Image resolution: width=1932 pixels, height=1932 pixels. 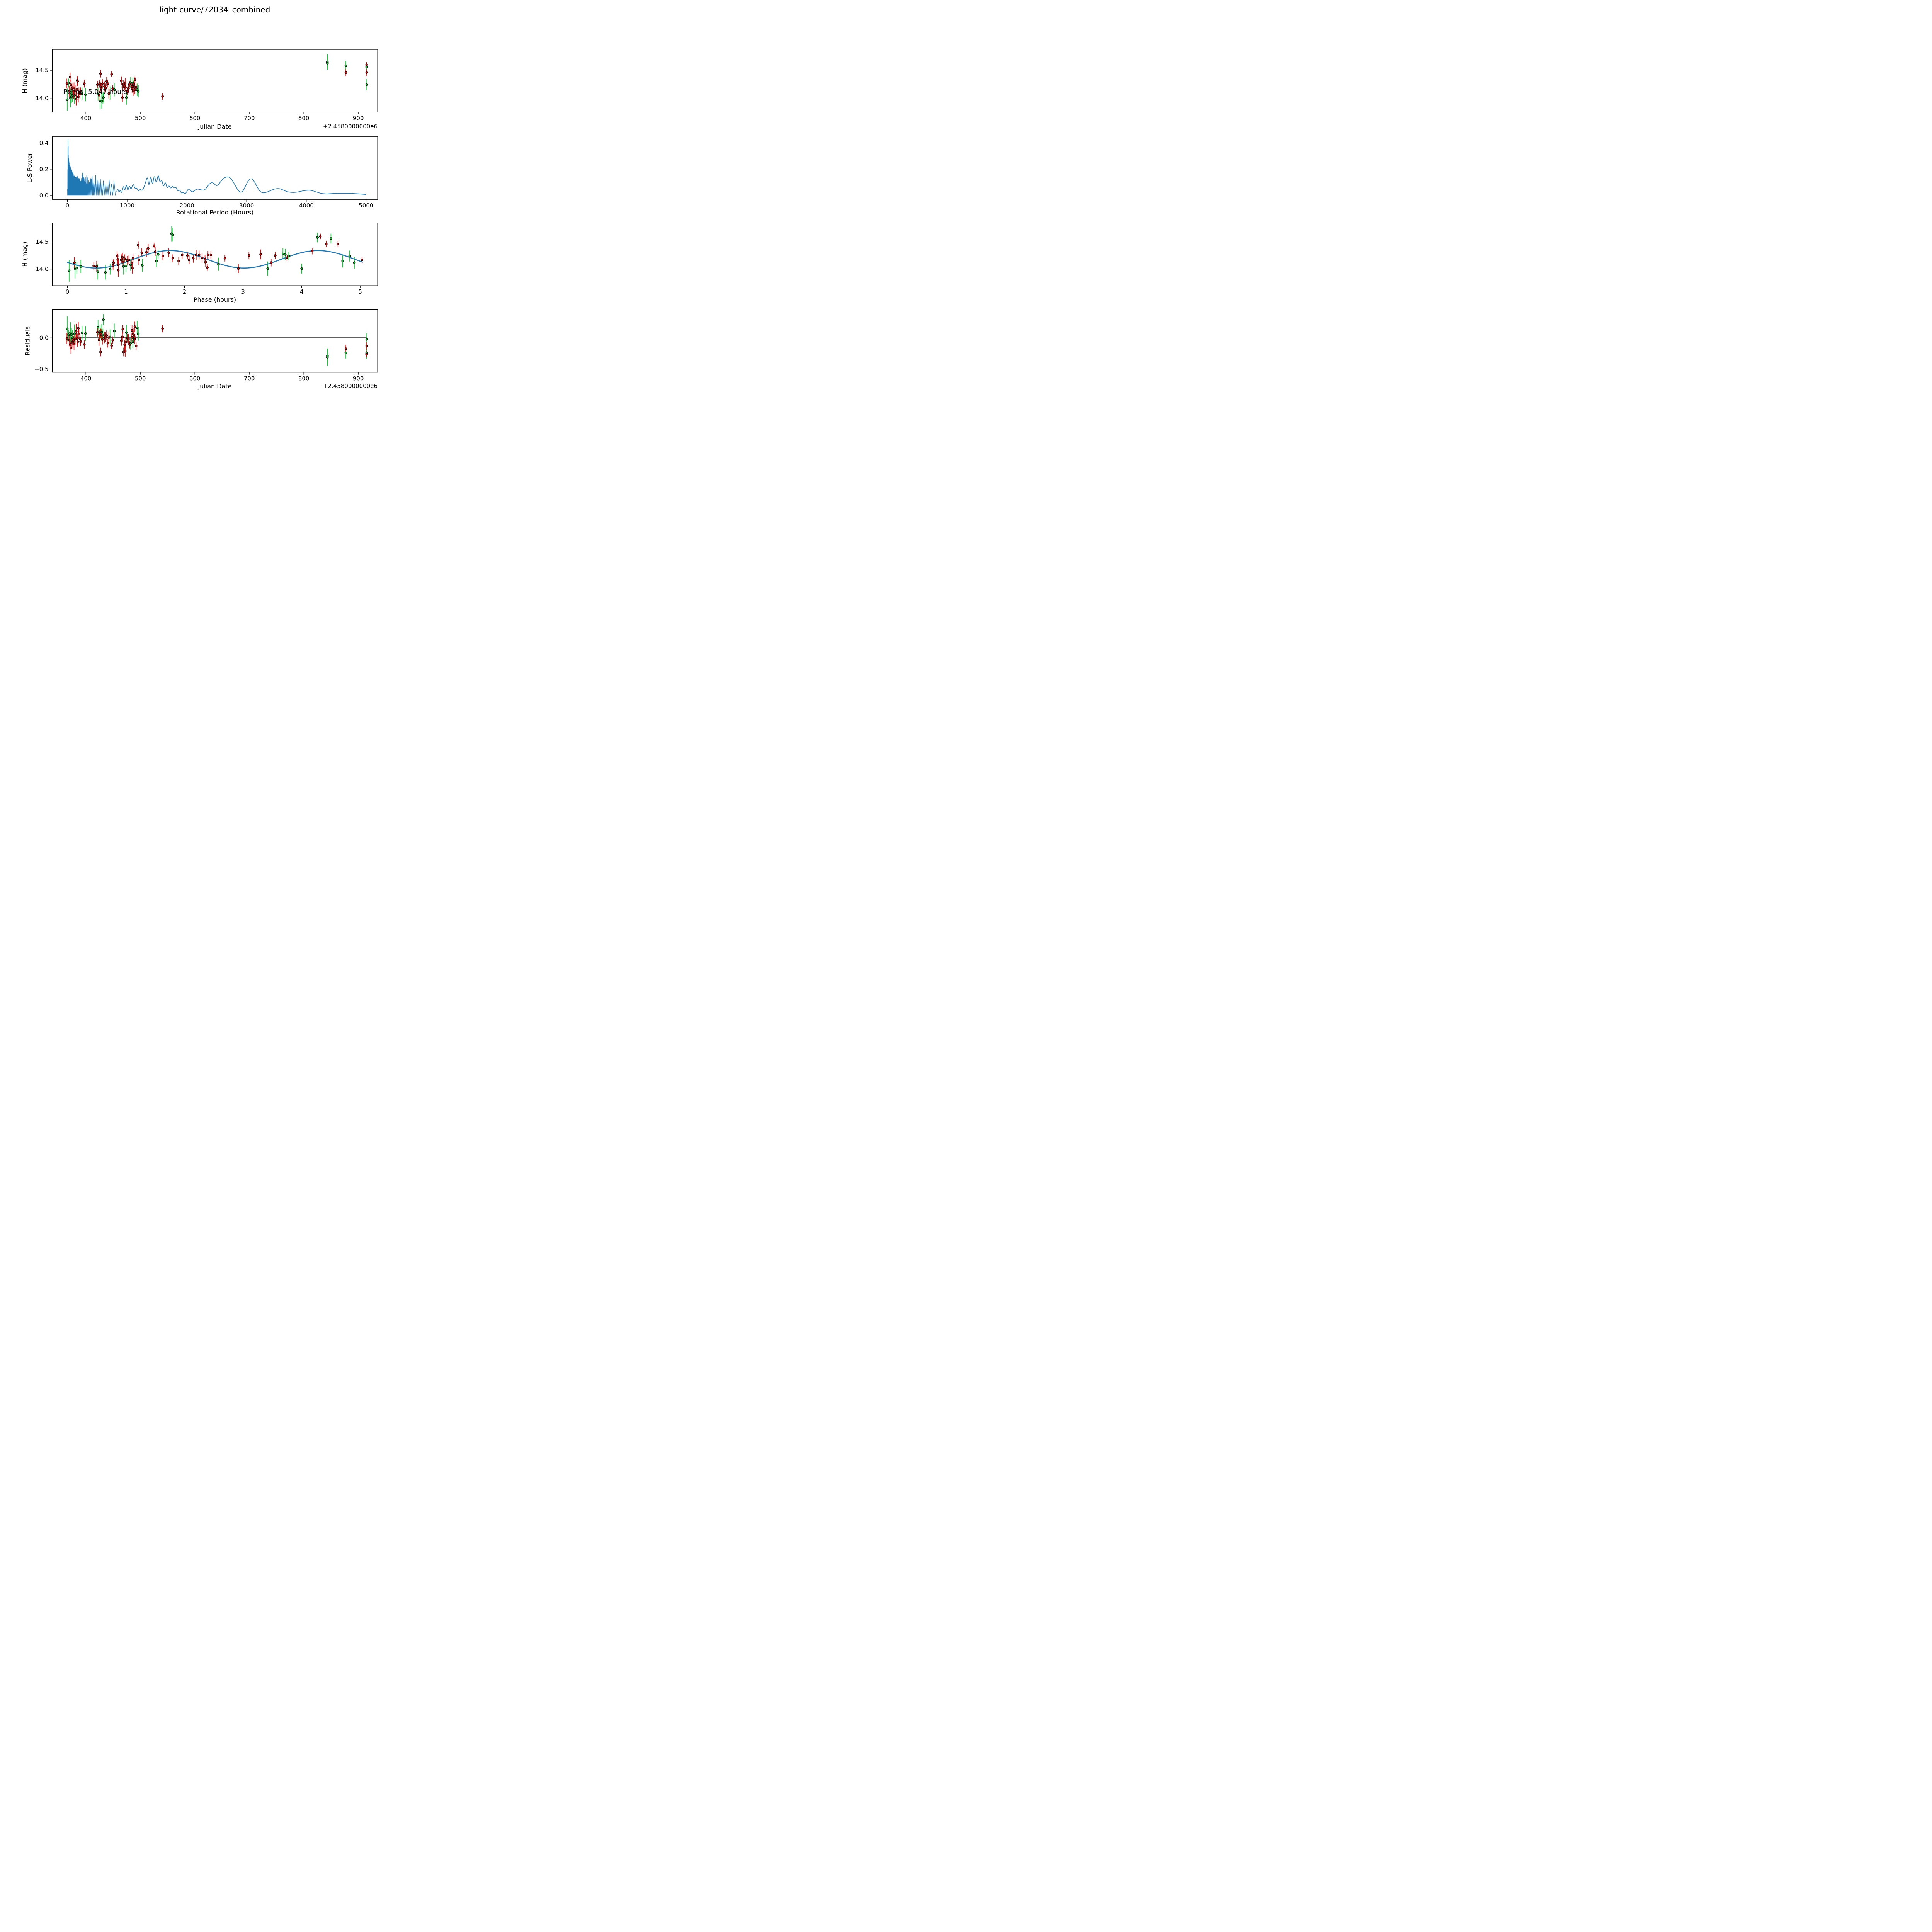 What do you see at coordinates (214, 9) in the screenshot?
I see `figure-title: light-curve/72034_combined` at bounding box center [214, 9].